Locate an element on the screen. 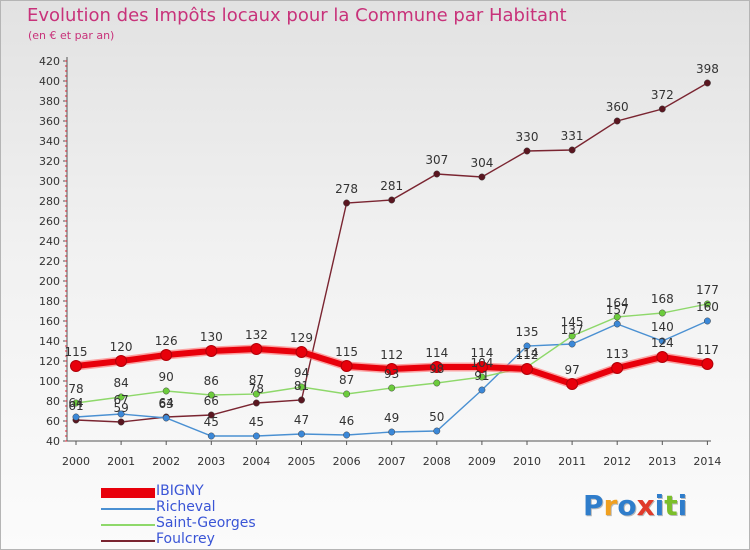  data-label: 129 is located at coordinates (301, 338).